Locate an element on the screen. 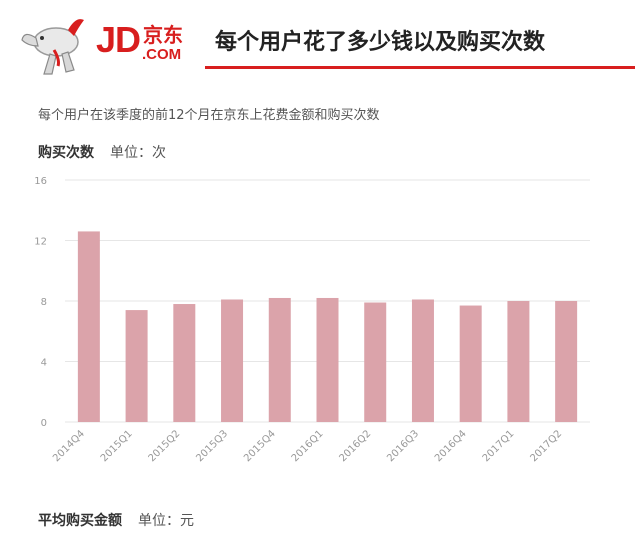 The width and height of the screenshot is (635, 539). y-tick-label: 16 is located at coordinates (40, 181).